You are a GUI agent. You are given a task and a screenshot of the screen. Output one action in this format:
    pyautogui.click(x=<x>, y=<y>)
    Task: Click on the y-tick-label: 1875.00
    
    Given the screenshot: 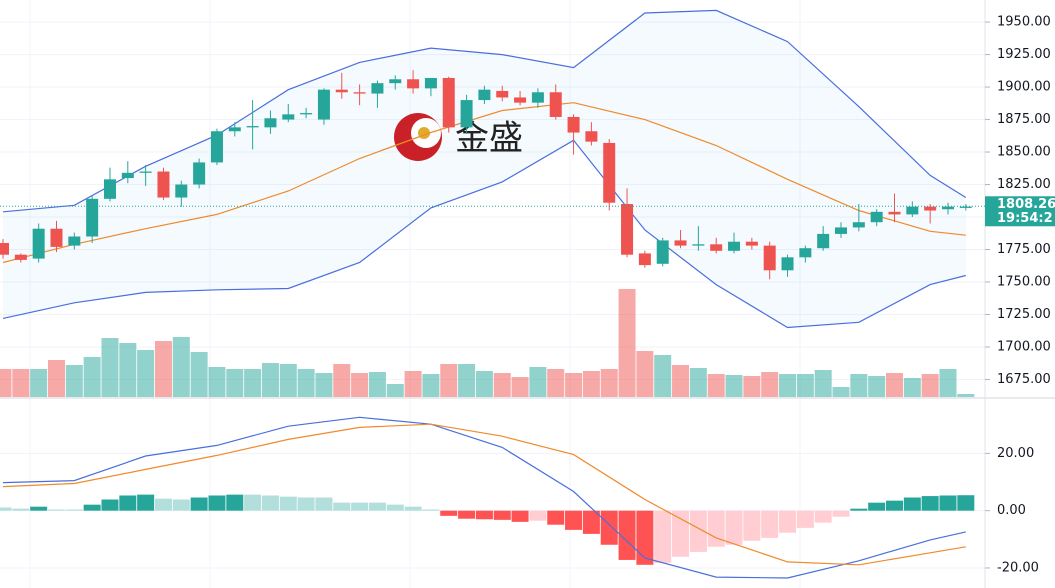 What is the action you would take?
    pyautogui.click(x=1024, y=119)
    